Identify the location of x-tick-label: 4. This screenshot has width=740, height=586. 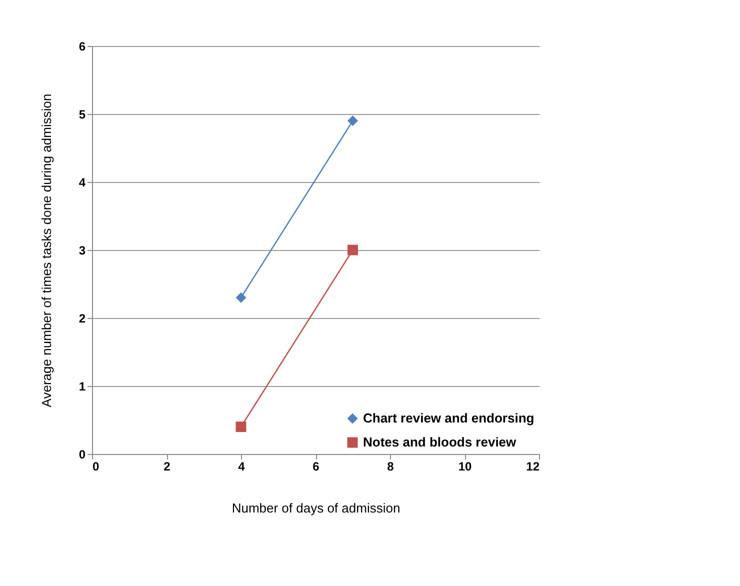
(242, 467).